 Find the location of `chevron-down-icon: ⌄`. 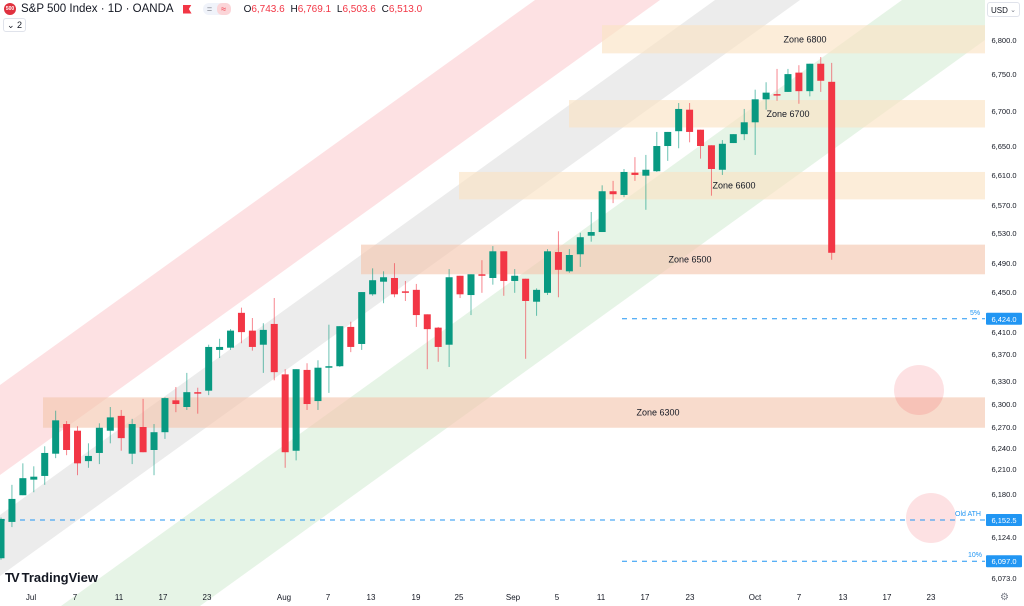

chevron-down-icon: ⌄ is located at coordinates (1013, 10).